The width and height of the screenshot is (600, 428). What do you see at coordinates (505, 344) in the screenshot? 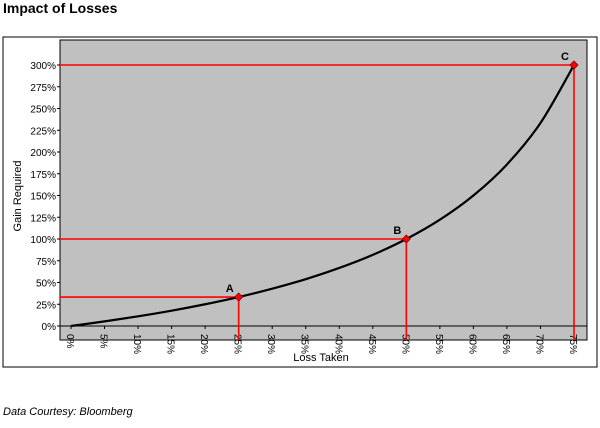
I see `x-tick-label: 65%` at bounding box center [505, 344].